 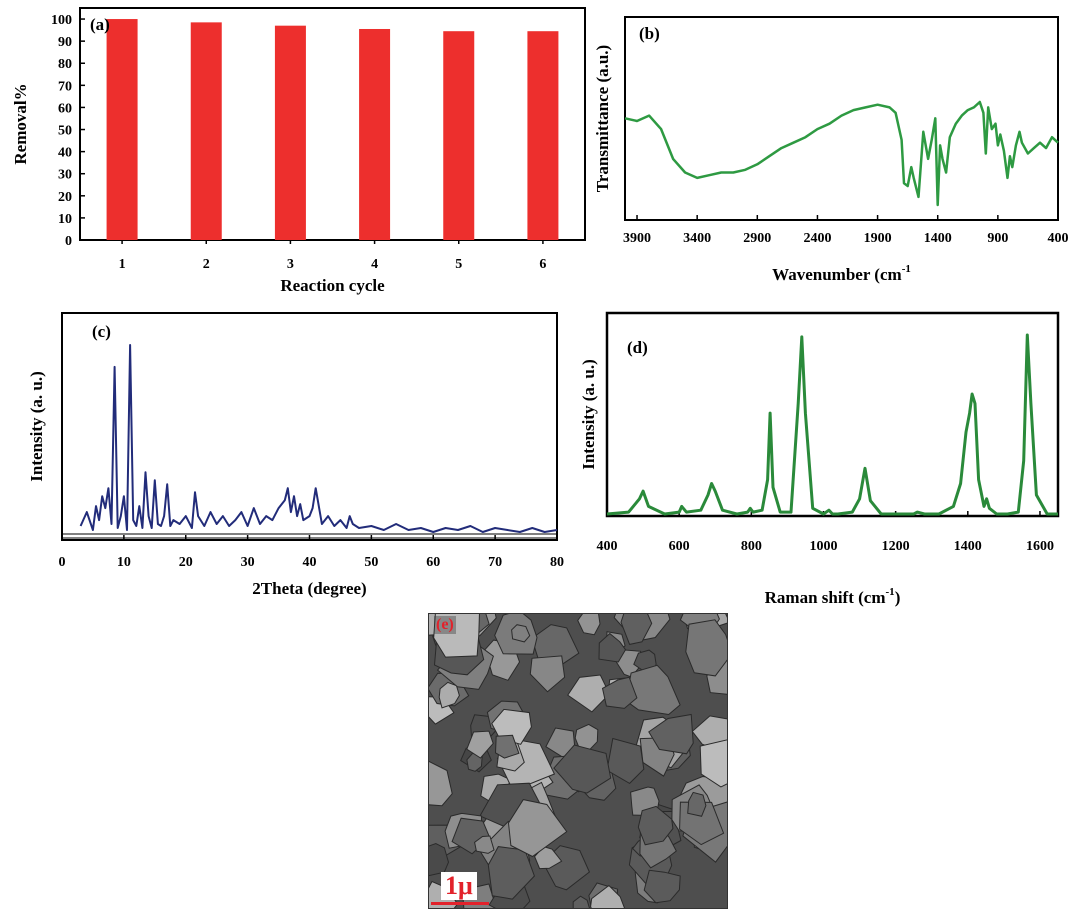 What do you see at coordinates (997, 238) in the screenshot?
I see `x-tick-label: 900` at bounding box center [997, 238].